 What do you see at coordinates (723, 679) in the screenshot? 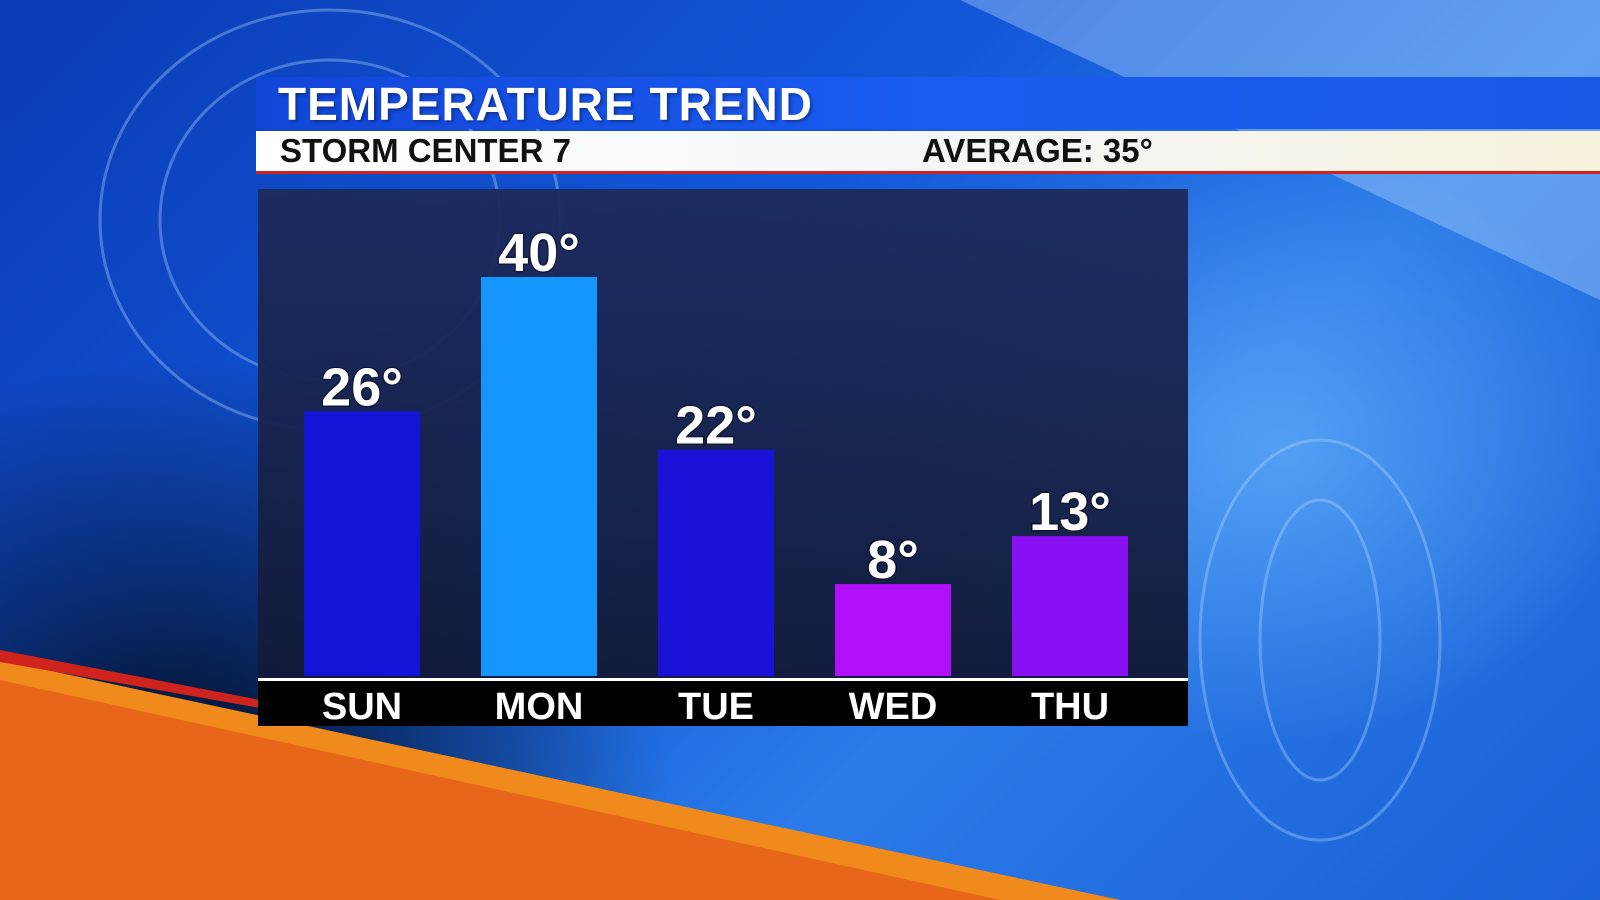
I see `x-axis-line` at bounding box center [723, 679].